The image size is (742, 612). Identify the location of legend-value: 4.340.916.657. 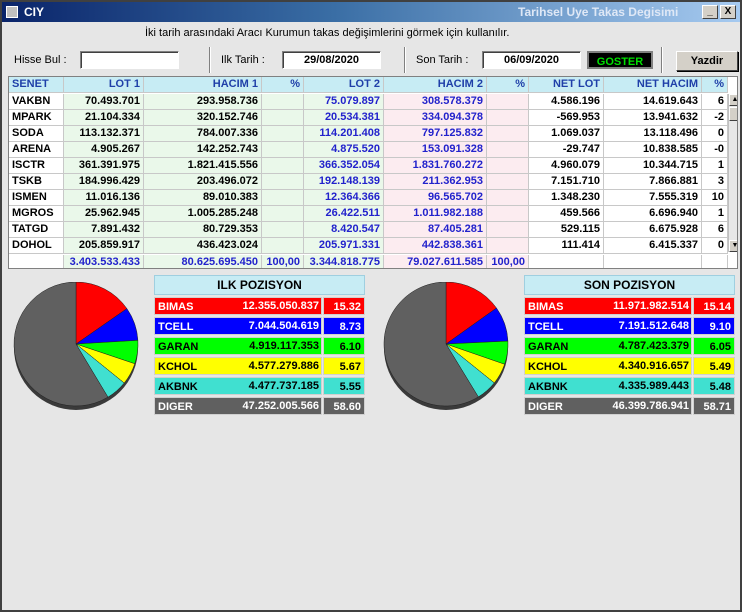
(653, 366).